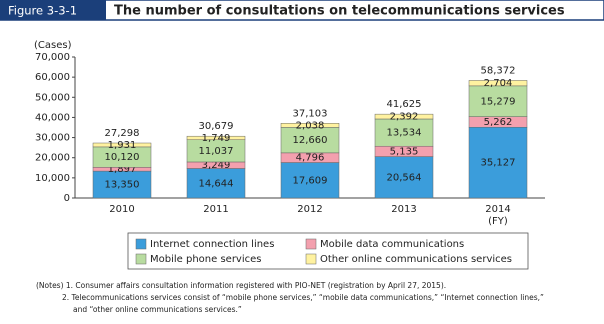 Image resolution: width=604 pixels, height=324 pixels. What do you see at coordinates (498, 70) in the screenshot?
I see `total-label: 58,372` at bounding box center [498, 70].